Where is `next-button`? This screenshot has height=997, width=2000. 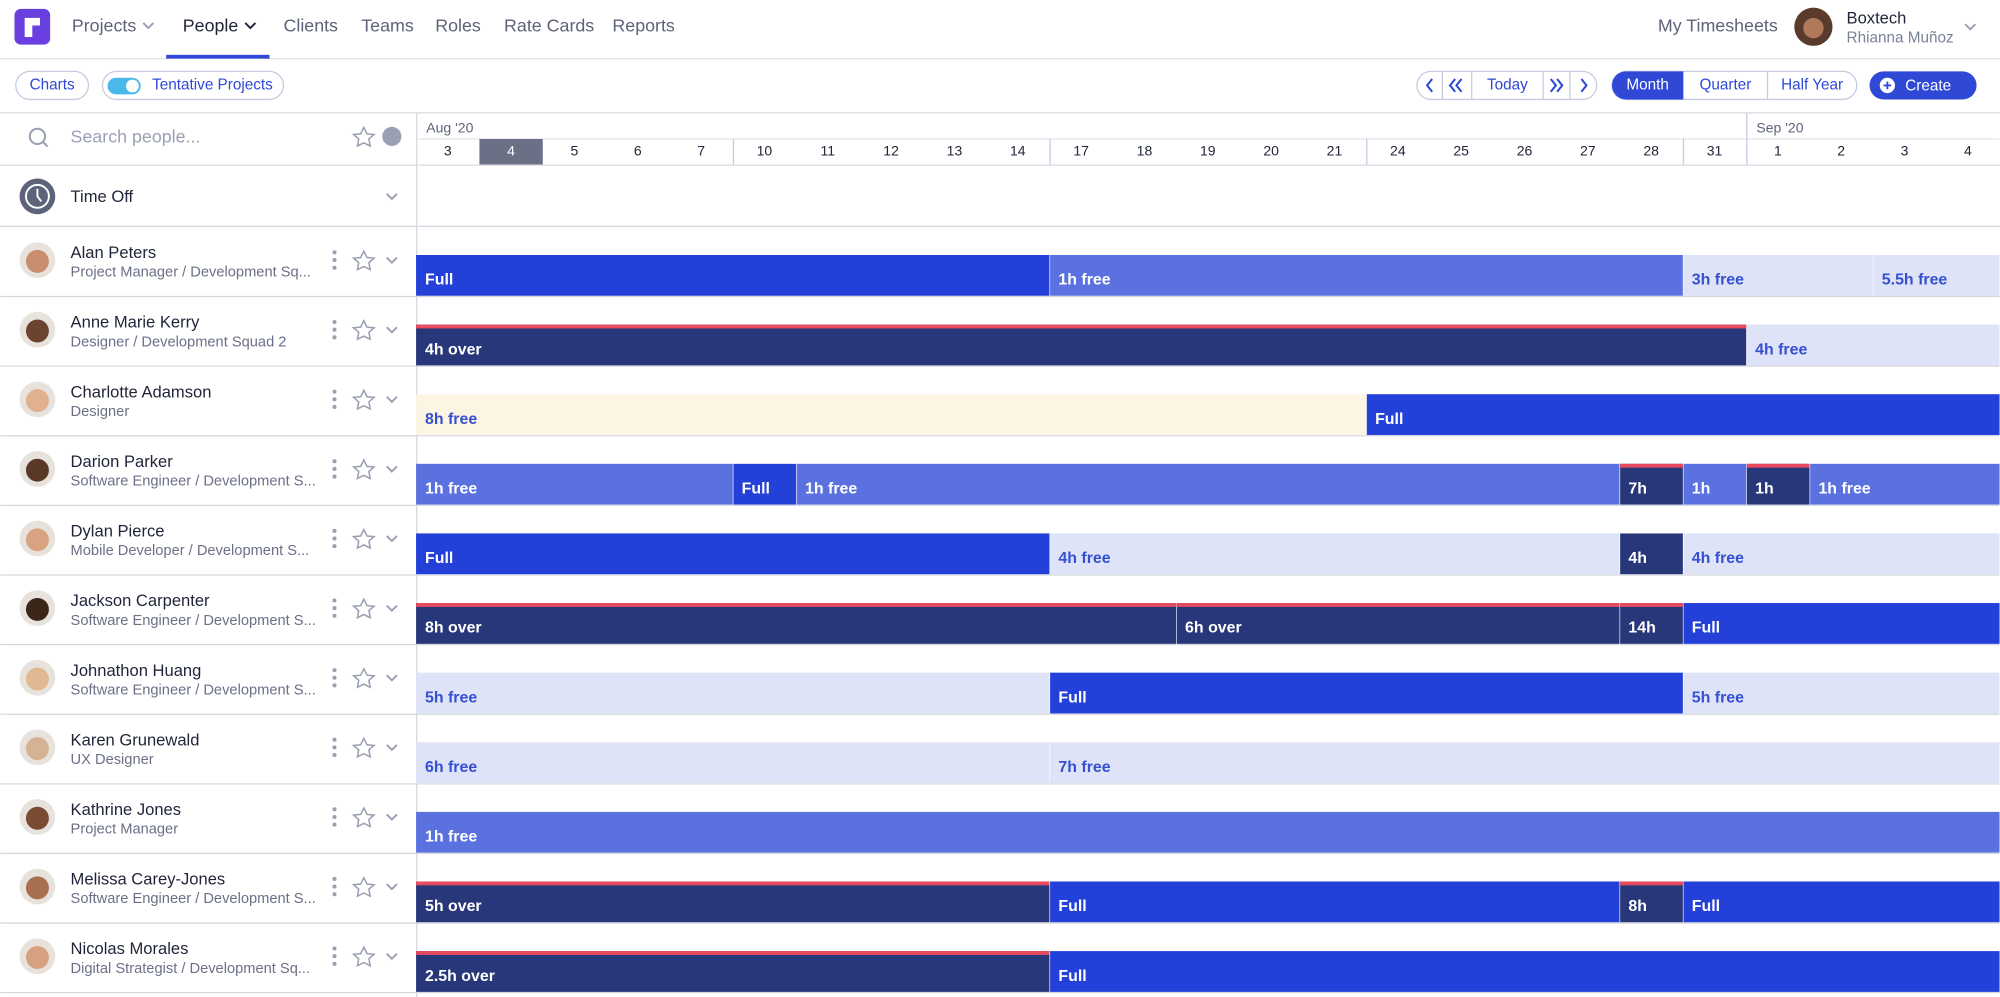
next-button is located at coordinates (1584, 85).